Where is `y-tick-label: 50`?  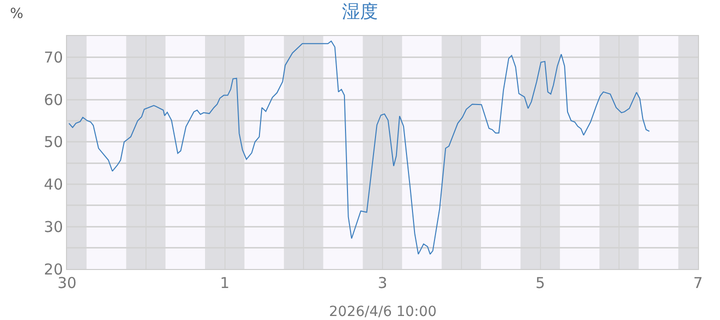
y-tick-label: 50 is located at coordinates (53, 142).